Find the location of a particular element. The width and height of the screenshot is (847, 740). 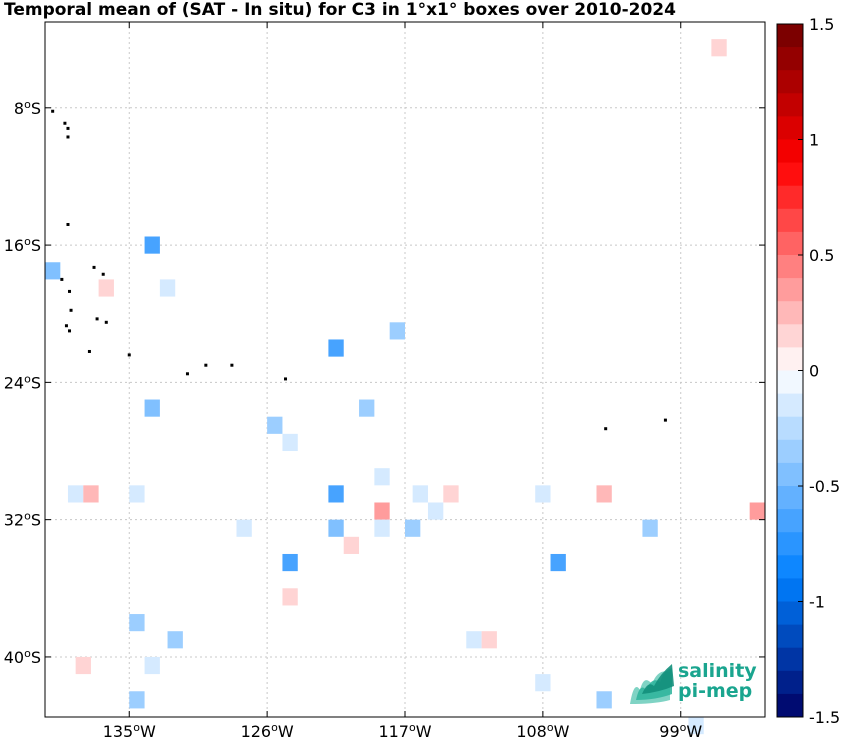

colorbar is located at coordinates (790, 370).